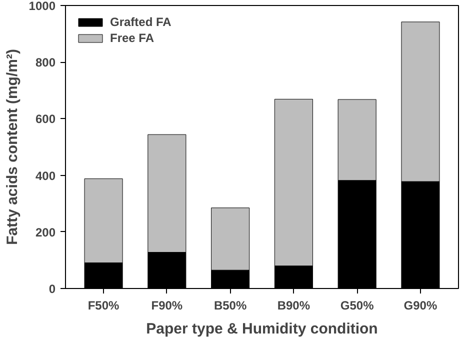 The image size is (463, 340). Describe the element at coordinates (45, 175) in the screenshot. I see `y-tick-label: 400` at that location.